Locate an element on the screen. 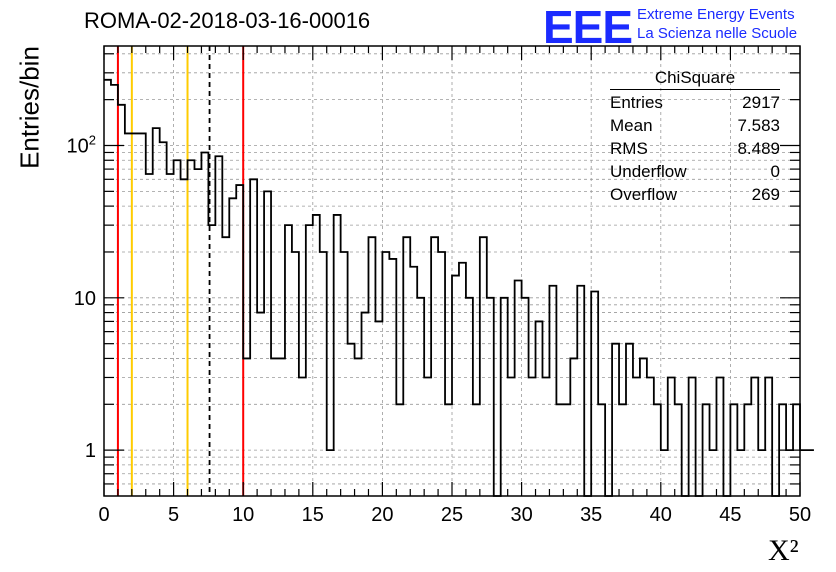 Image resolution: width=836 pixels, height=572 pixels. stats-value: 269 is located at coordinates (765, 194).